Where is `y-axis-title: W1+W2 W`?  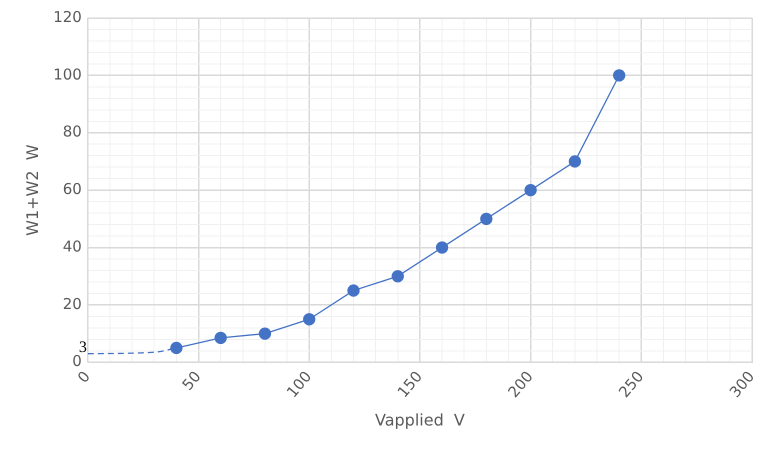 y-axis-title: W1+W2 W is located at coordinates (32, 190).